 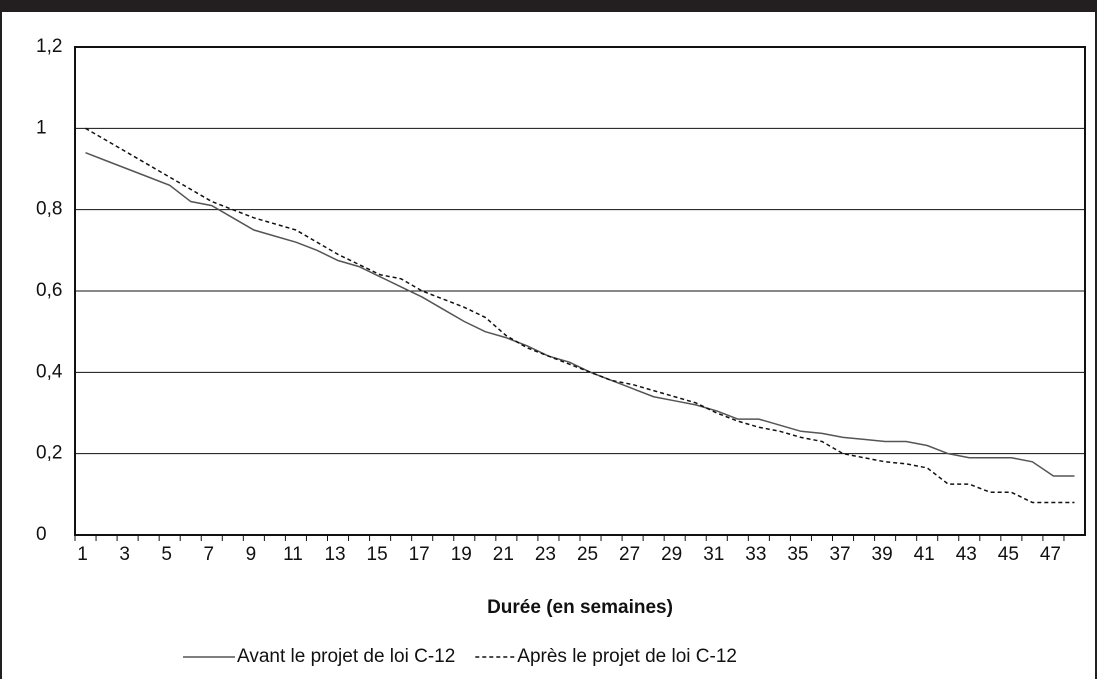 I want to click on x-tick-label: 37, so click(x=839, y=554).